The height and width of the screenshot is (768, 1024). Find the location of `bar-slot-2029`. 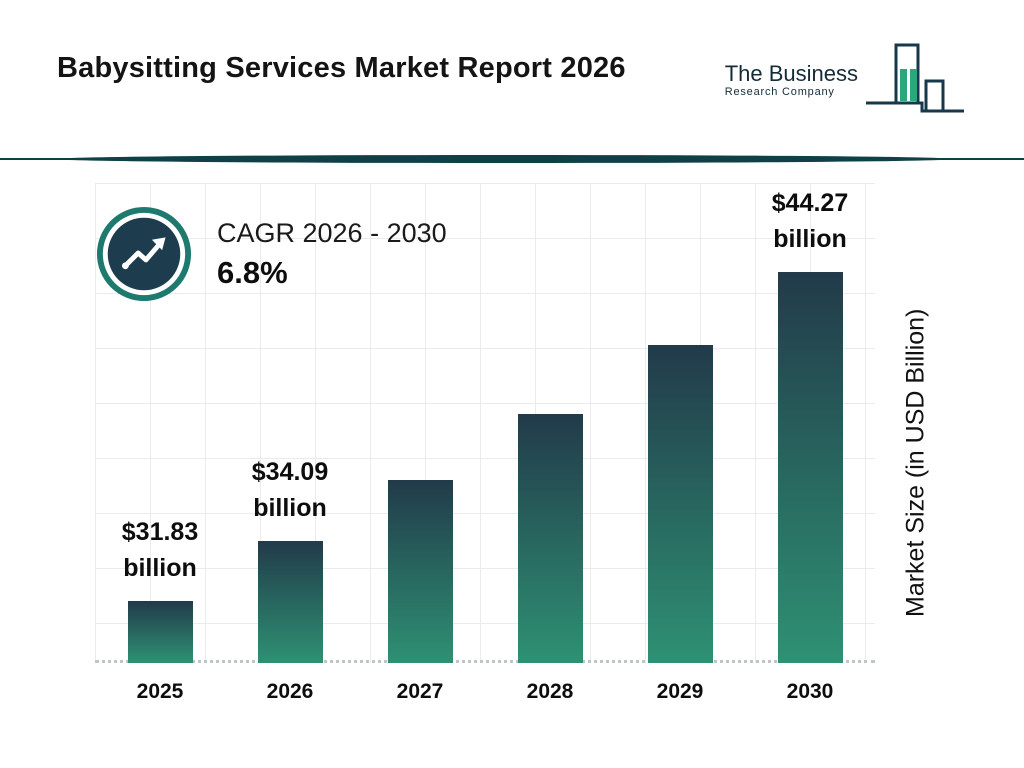

bar-slot-2029 is located at coordinates (680, 504).